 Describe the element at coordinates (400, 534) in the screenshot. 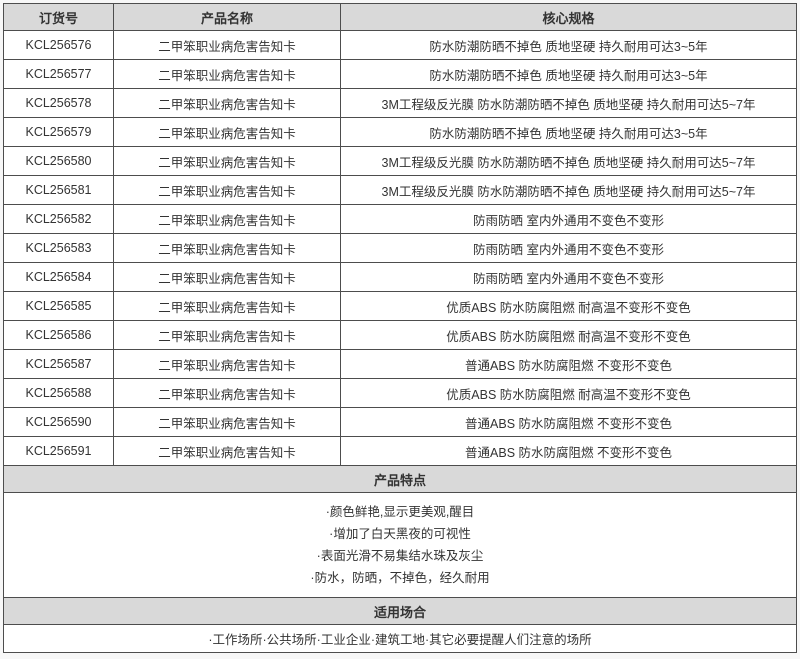

I see `feature-item: ·增加了白天黑夜的可视性` at that location.